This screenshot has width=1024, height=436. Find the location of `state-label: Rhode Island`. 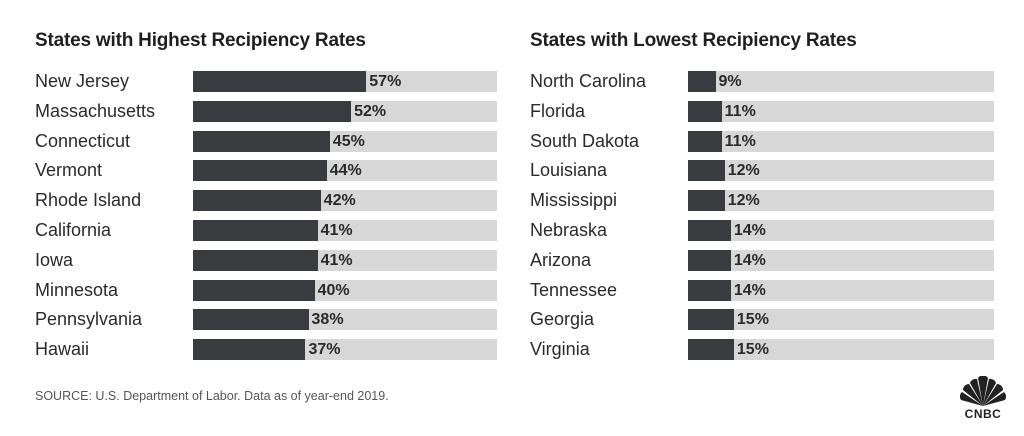

state-label: Rhode Island is located at coordinates (88, 200).